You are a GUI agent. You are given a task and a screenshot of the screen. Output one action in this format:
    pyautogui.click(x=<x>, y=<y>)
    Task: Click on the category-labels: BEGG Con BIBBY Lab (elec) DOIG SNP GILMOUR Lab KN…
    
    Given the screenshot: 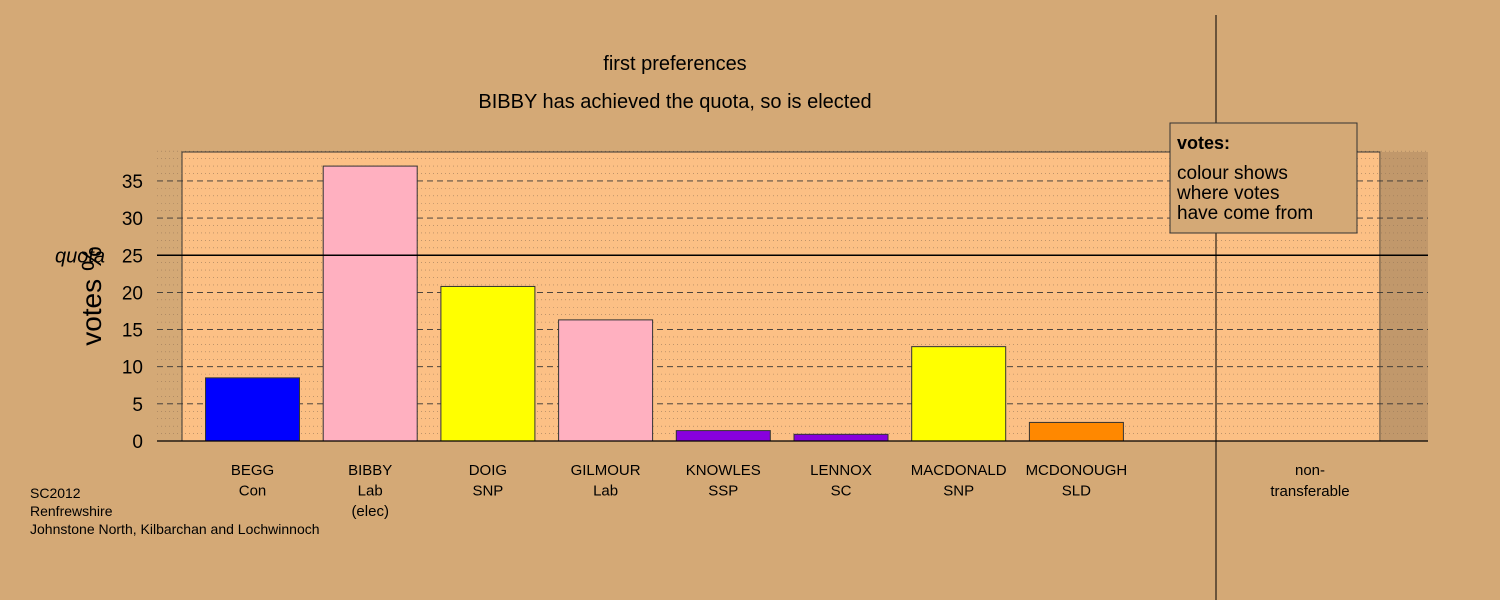 What is the action you would take?
    pyautogui.click(x=679, y=491)
    